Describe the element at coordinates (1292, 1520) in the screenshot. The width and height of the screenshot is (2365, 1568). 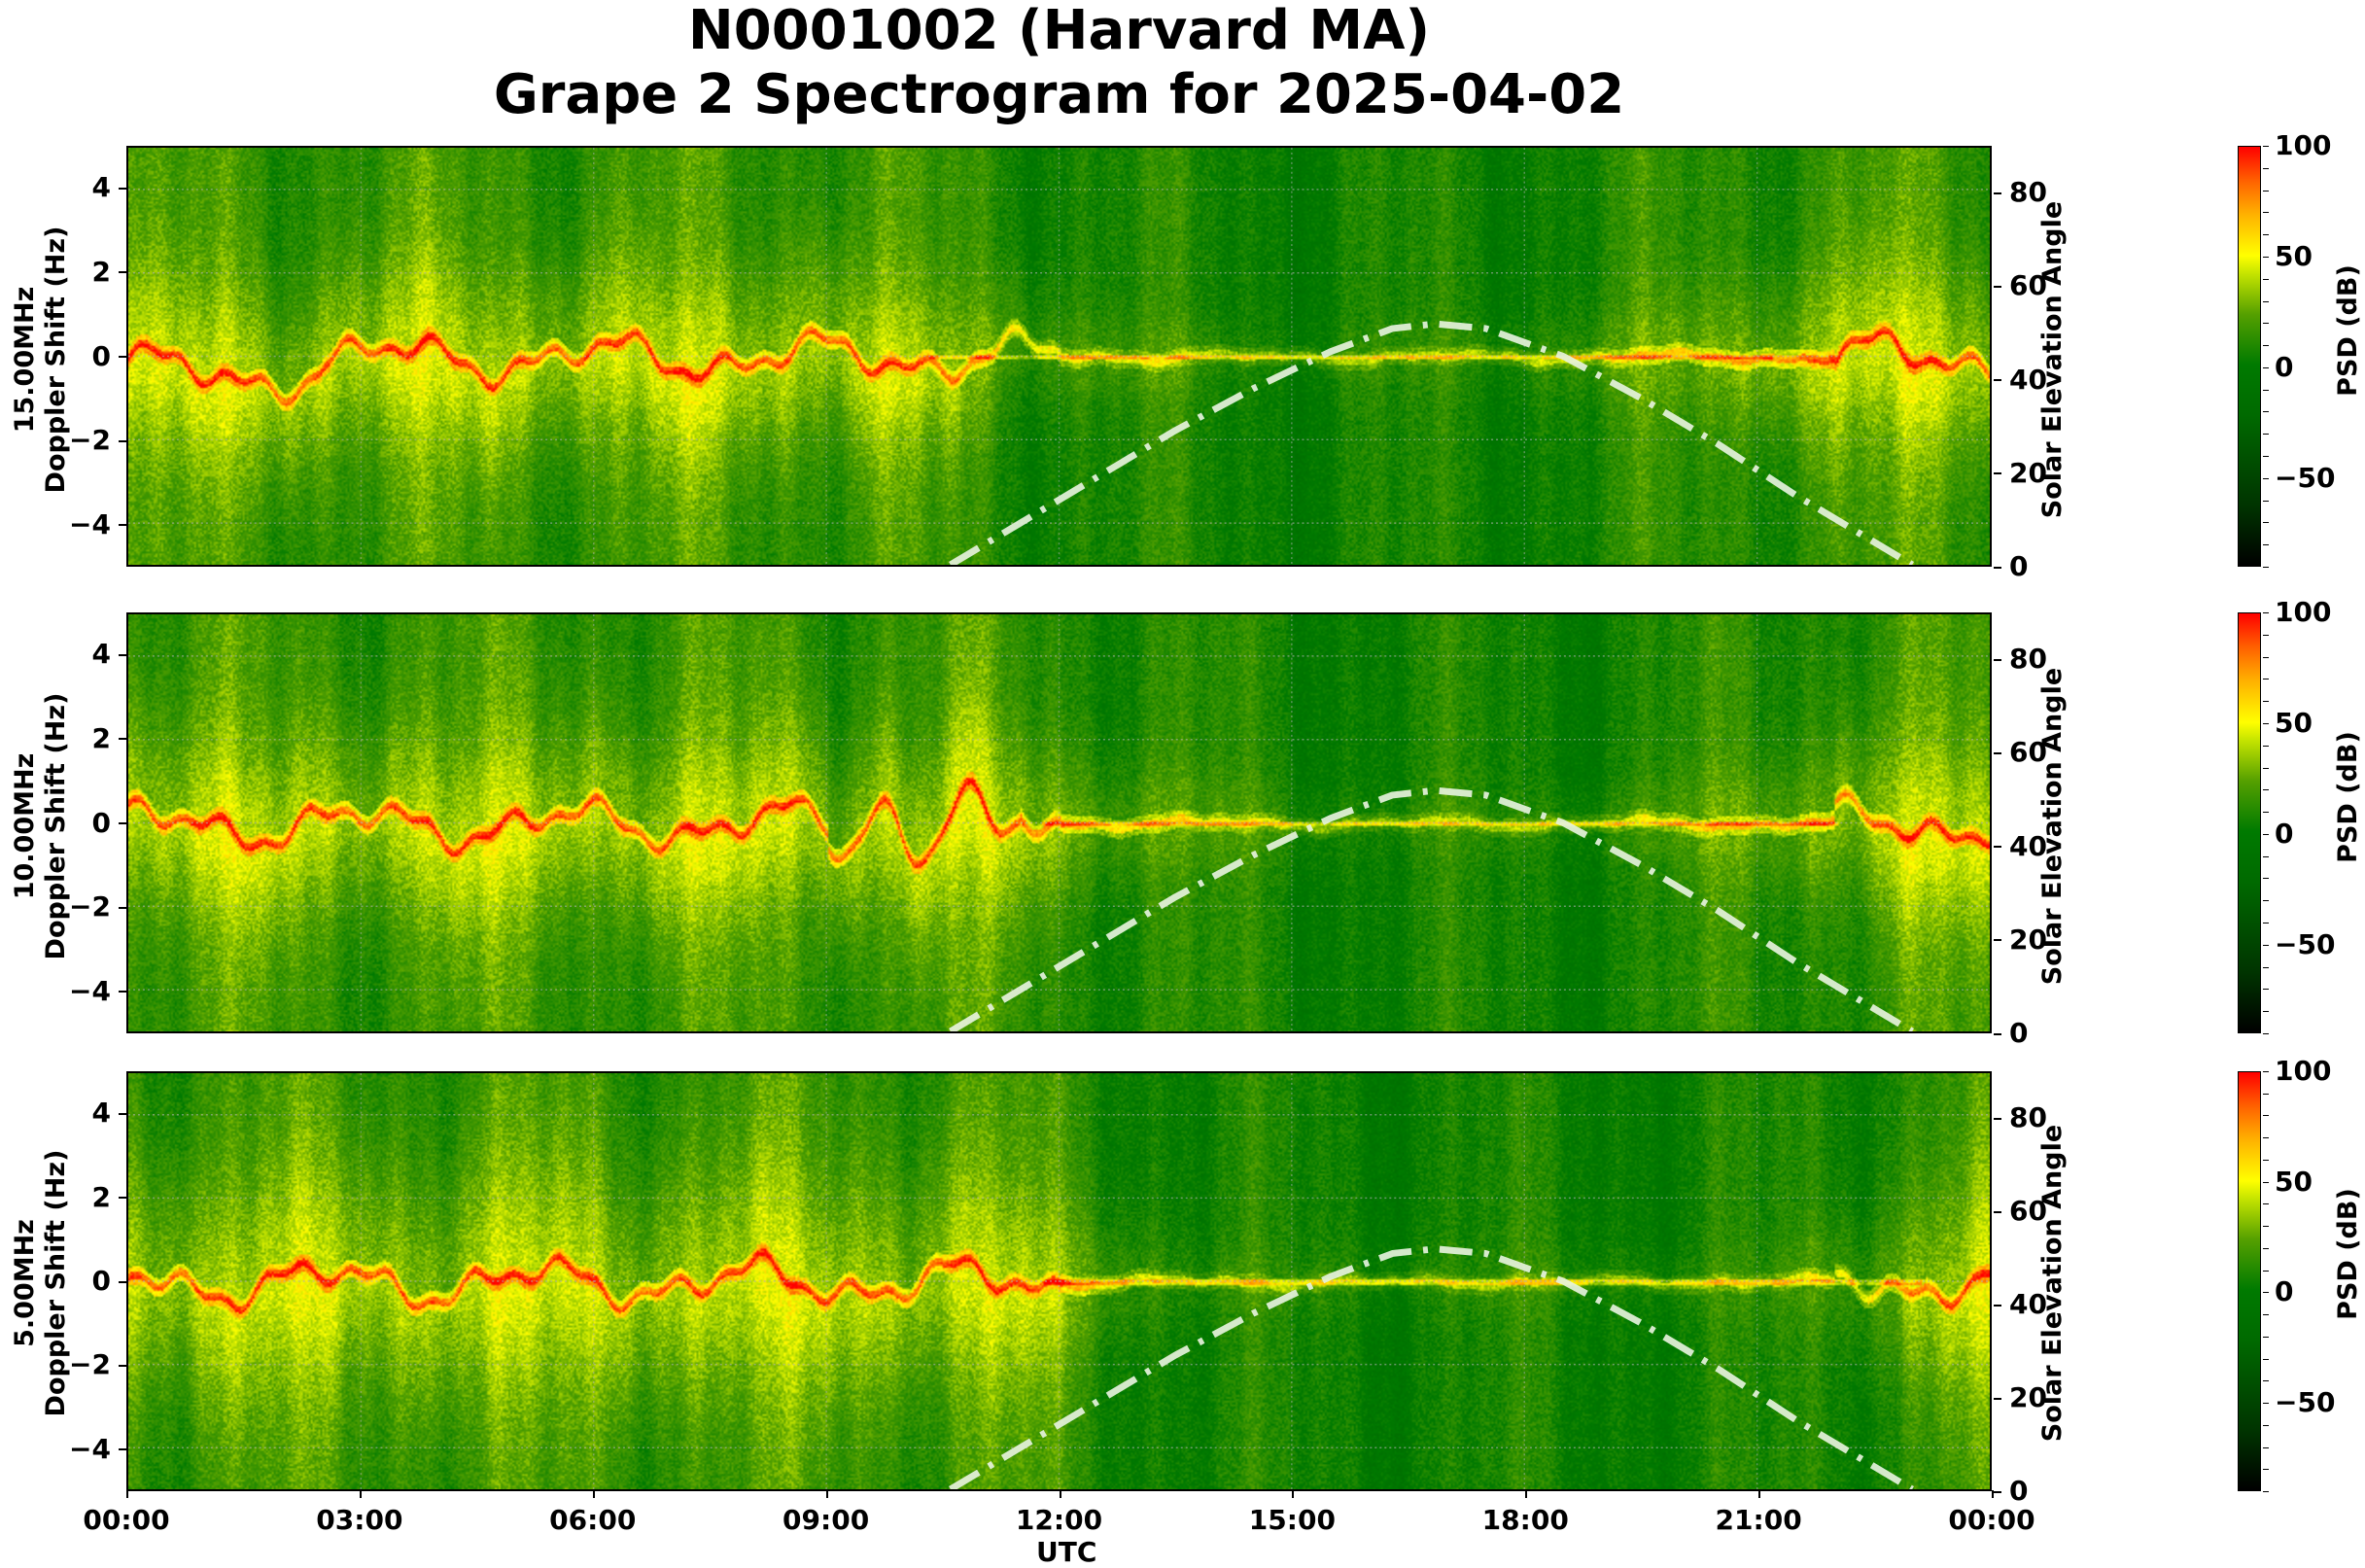
I see `x-tick-label: 15:00` at that location.